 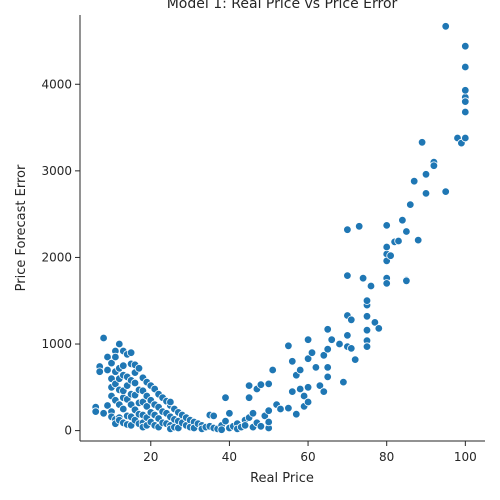 I want to click on y-tick-label: 4000, so click(x=56, y=84).